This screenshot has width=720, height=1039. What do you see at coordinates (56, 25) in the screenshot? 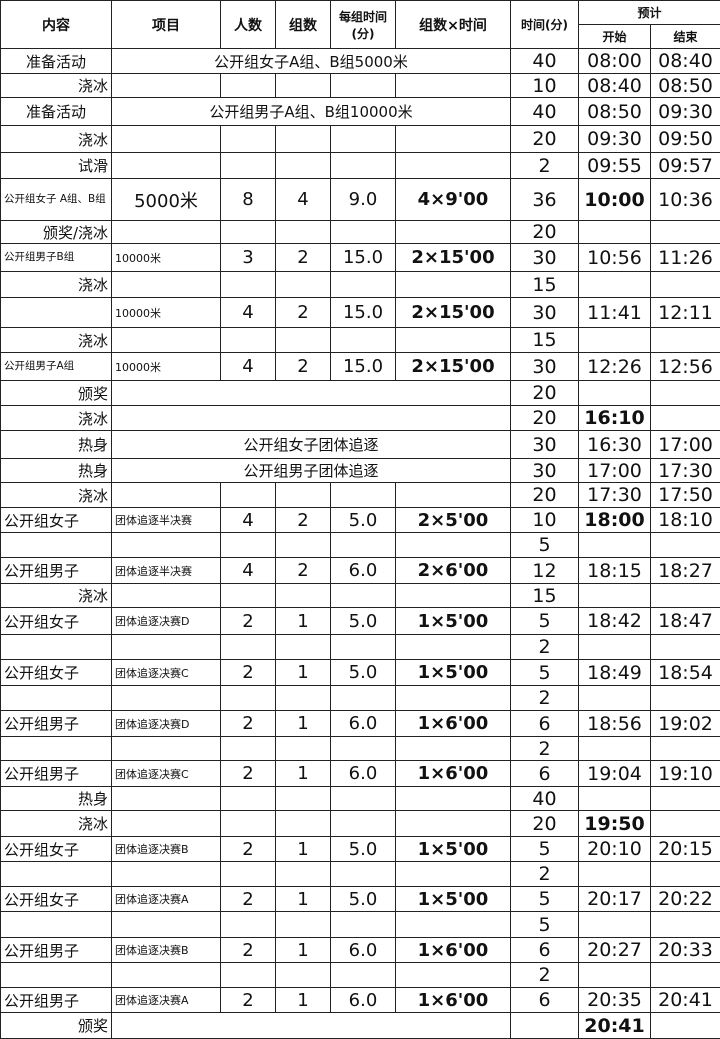
I see `header-content: 内容` at bounding box center [56, 25].